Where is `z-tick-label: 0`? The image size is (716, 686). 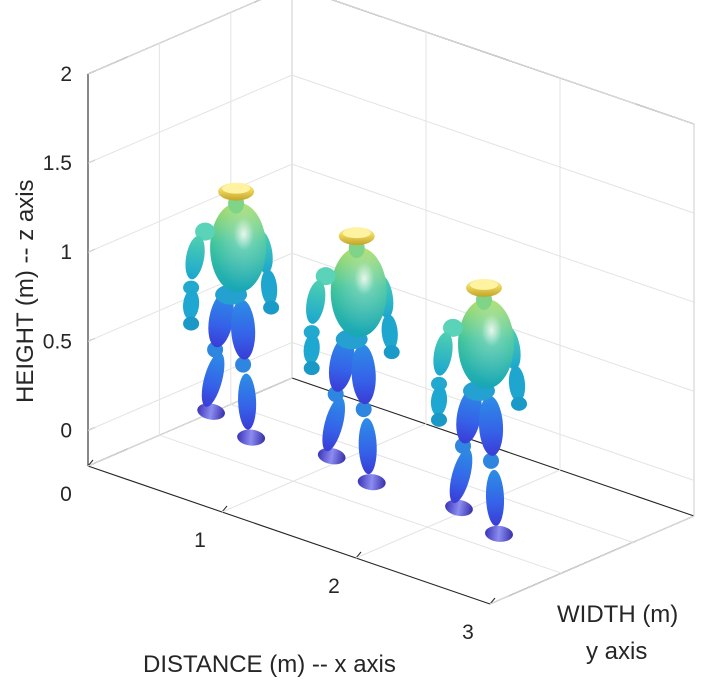 z-tick-label: 0 is located at coordinates (66, 430).